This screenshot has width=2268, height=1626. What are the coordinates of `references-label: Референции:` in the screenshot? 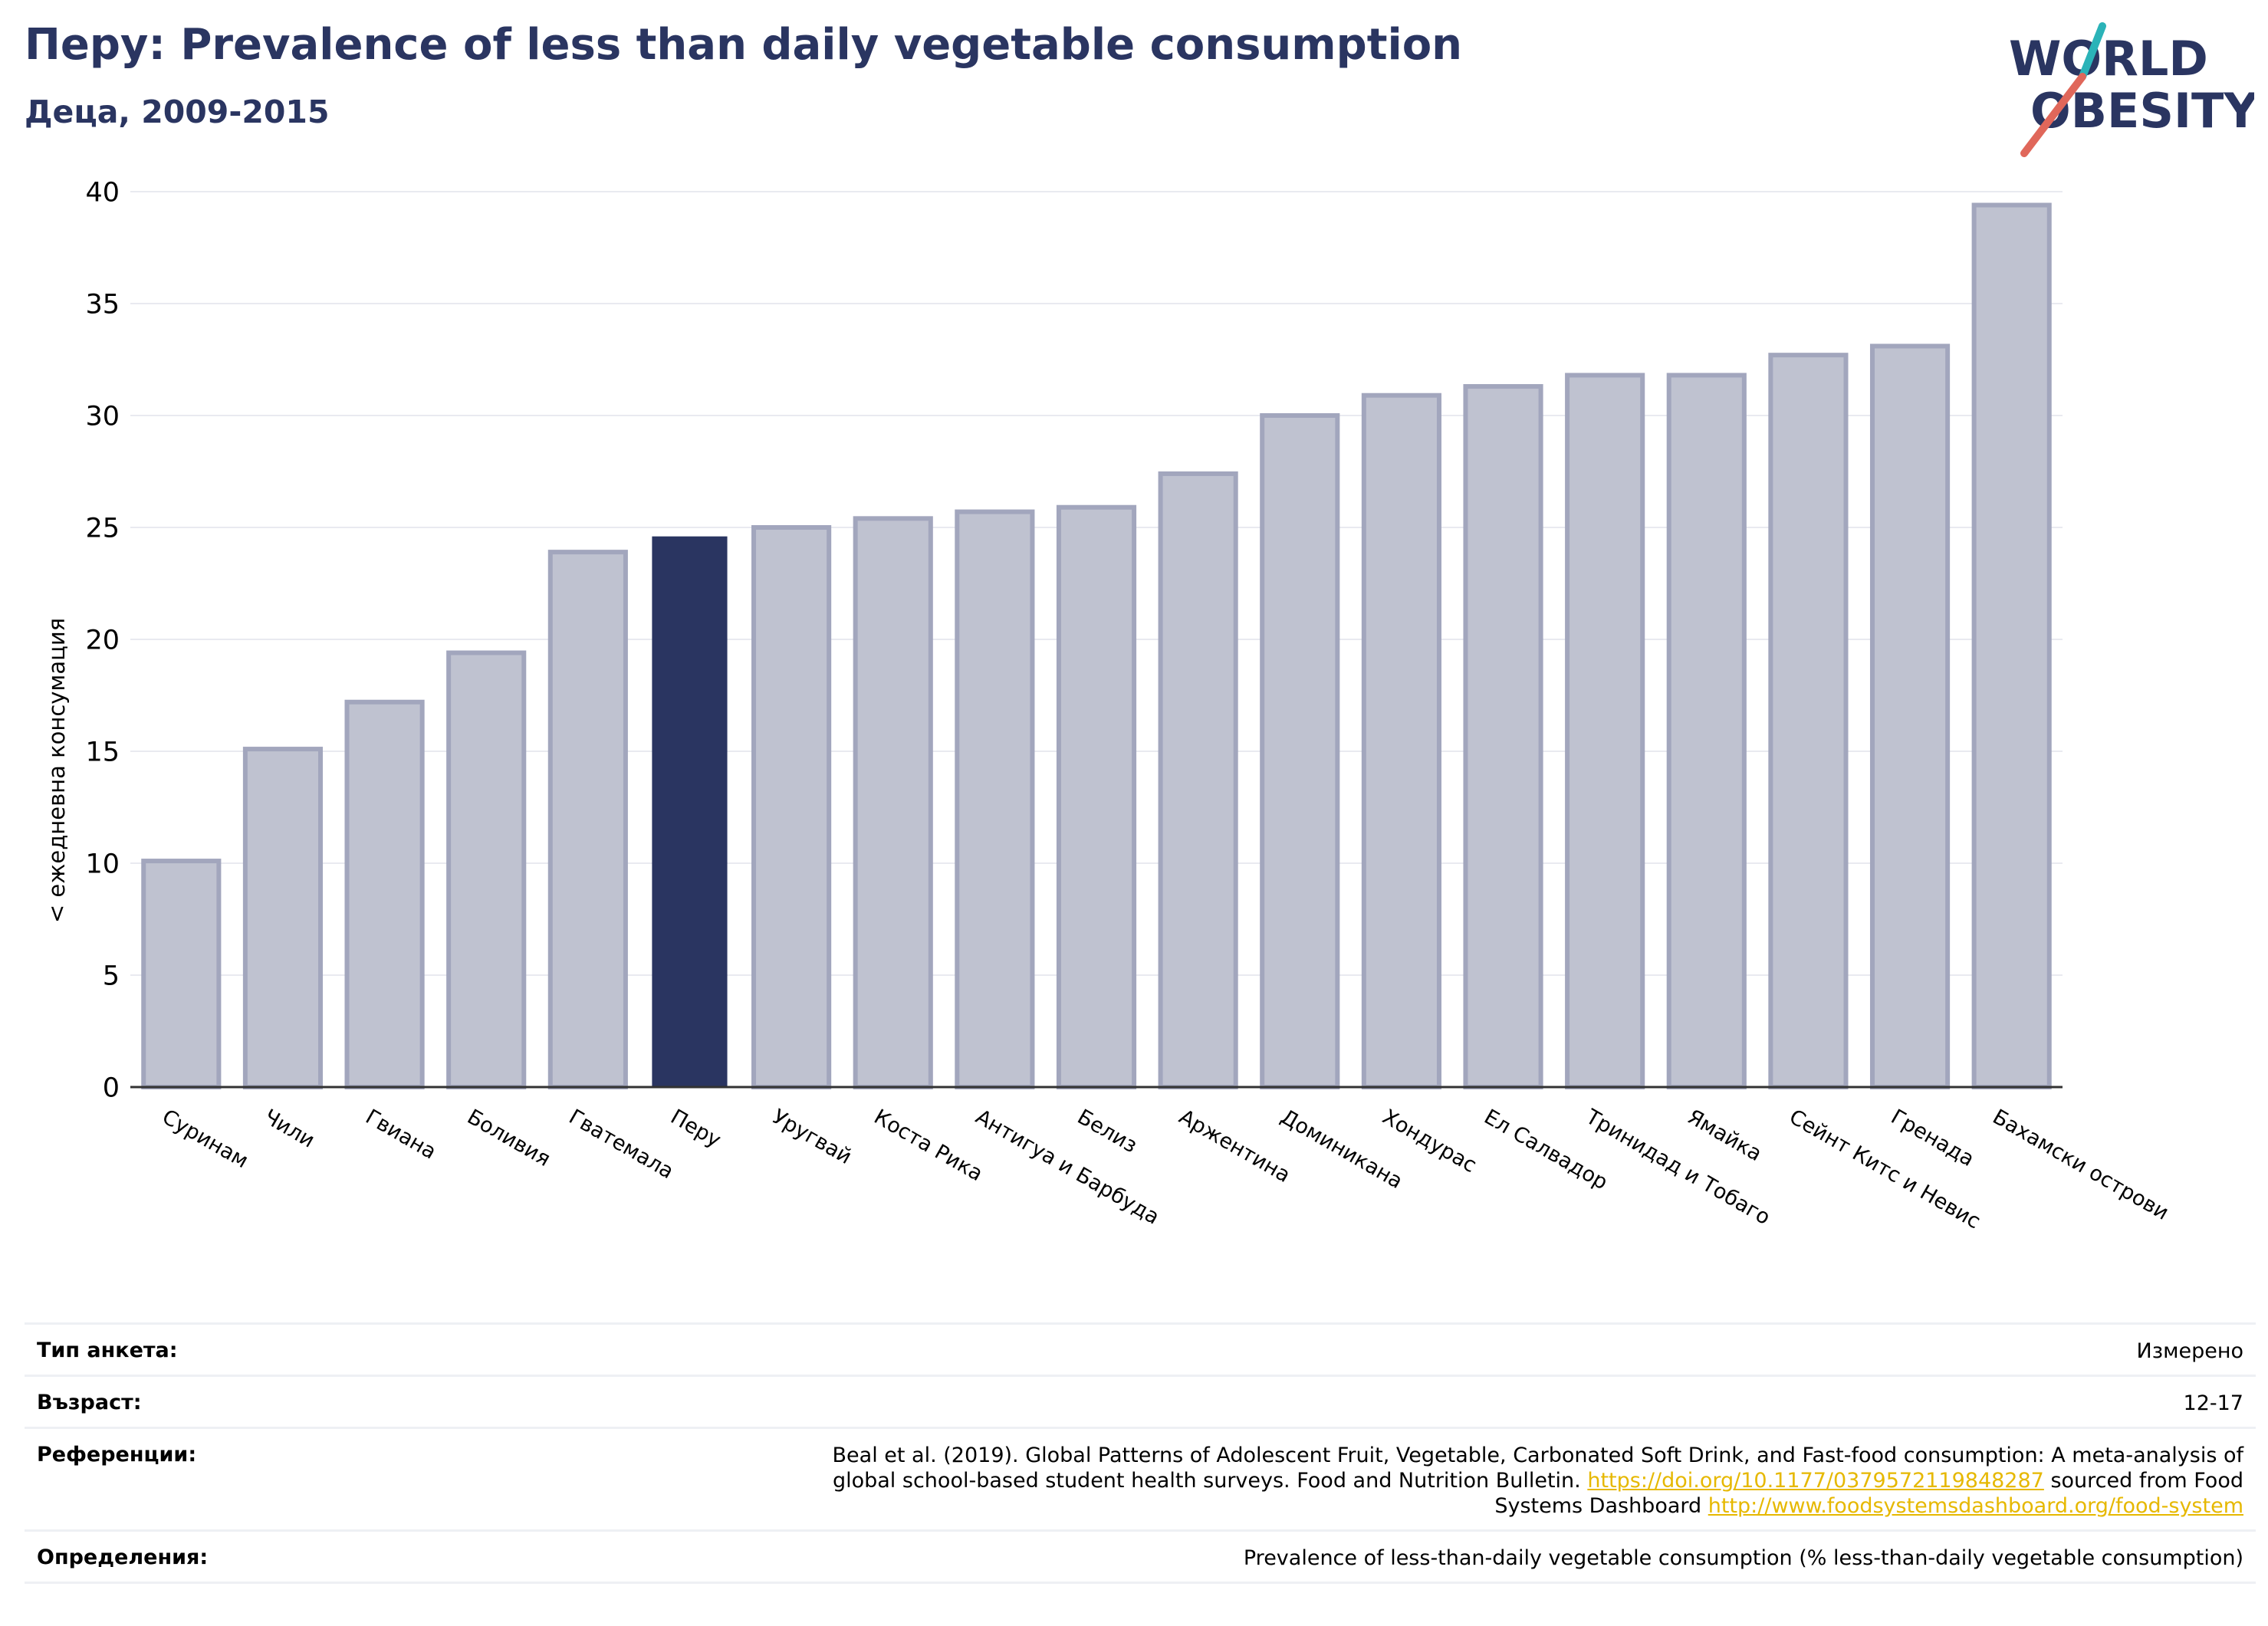 It's located at (117, 1455).